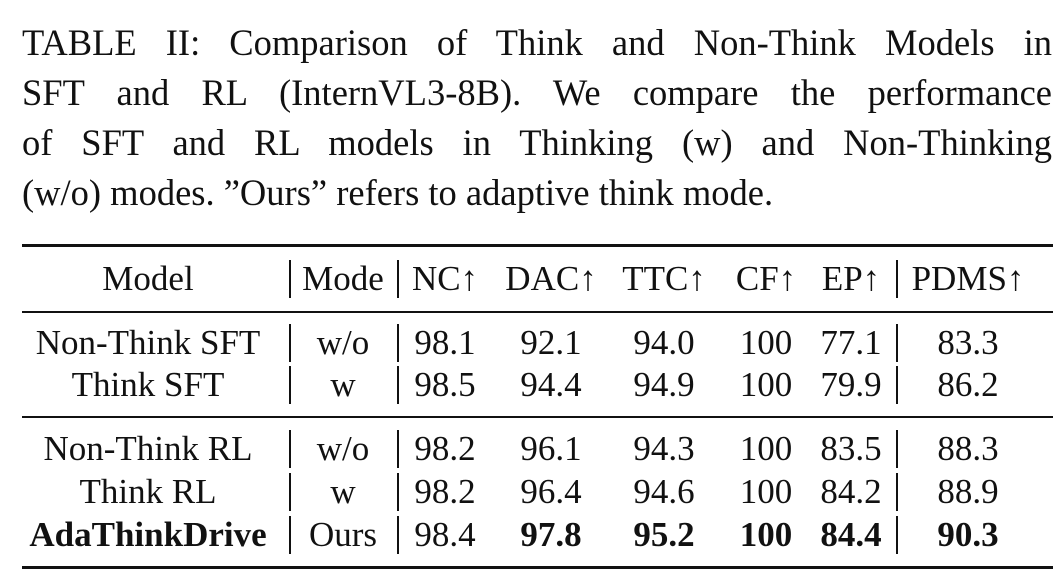 The height and width of the screenshot is (578, 1060). Describe the element at coordinates (851, 384) in the screenshot. I see `metric-cell: 79.9` at that location.